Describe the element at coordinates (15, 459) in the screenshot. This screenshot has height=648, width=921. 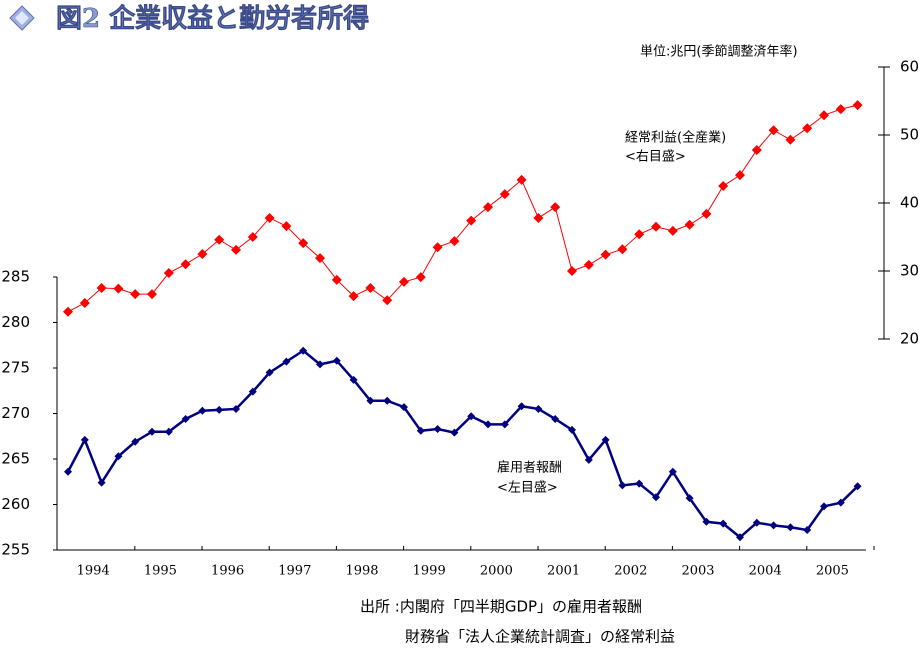
I see `y-tick-label: 265` at that location.